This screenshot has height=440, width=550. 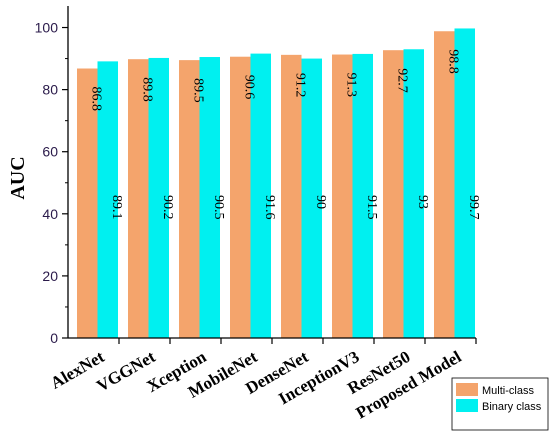 What do you see at coordinates (218, 207) in the screenshot?
I see `value-label: 90.5` at bounding box center [218, 207].